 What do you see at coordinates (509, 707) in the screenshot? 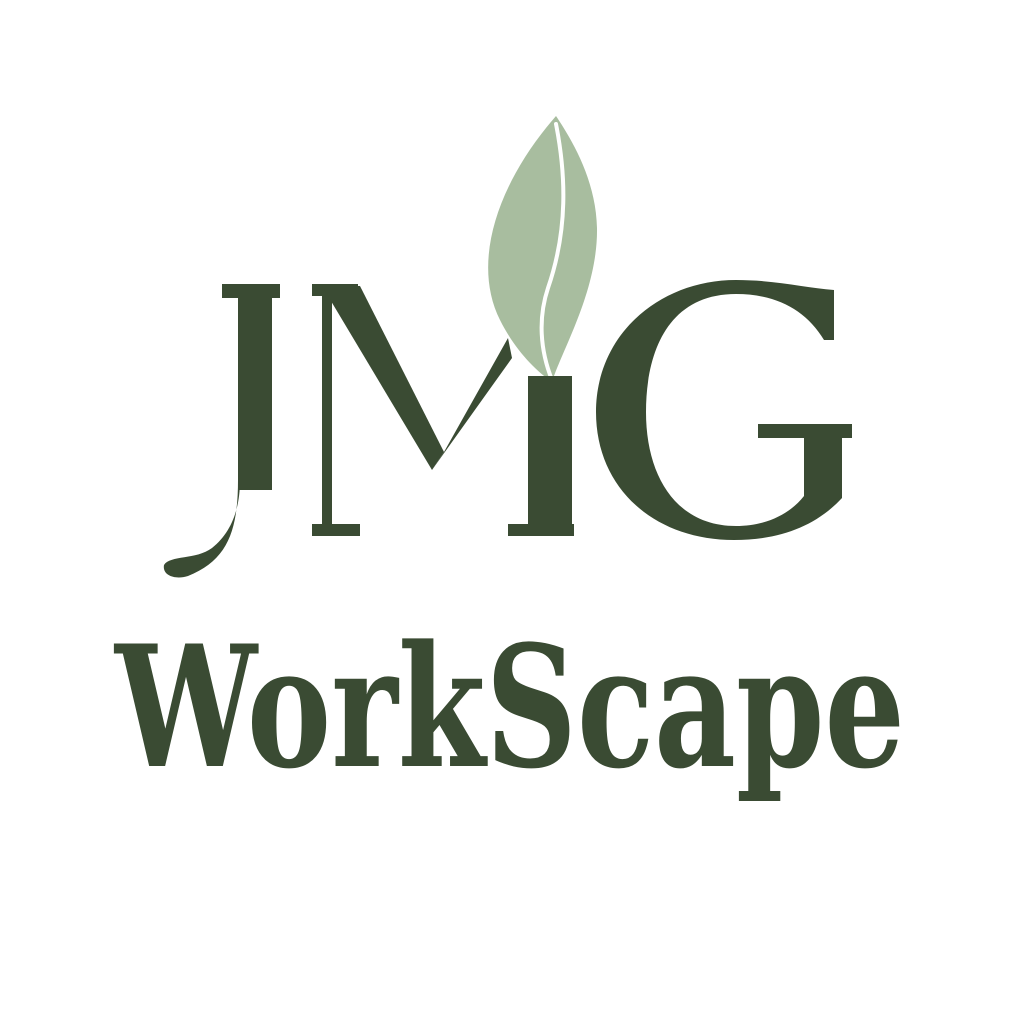
I see `wordmark-text: WorkScape` at bounding box center [509, 707].